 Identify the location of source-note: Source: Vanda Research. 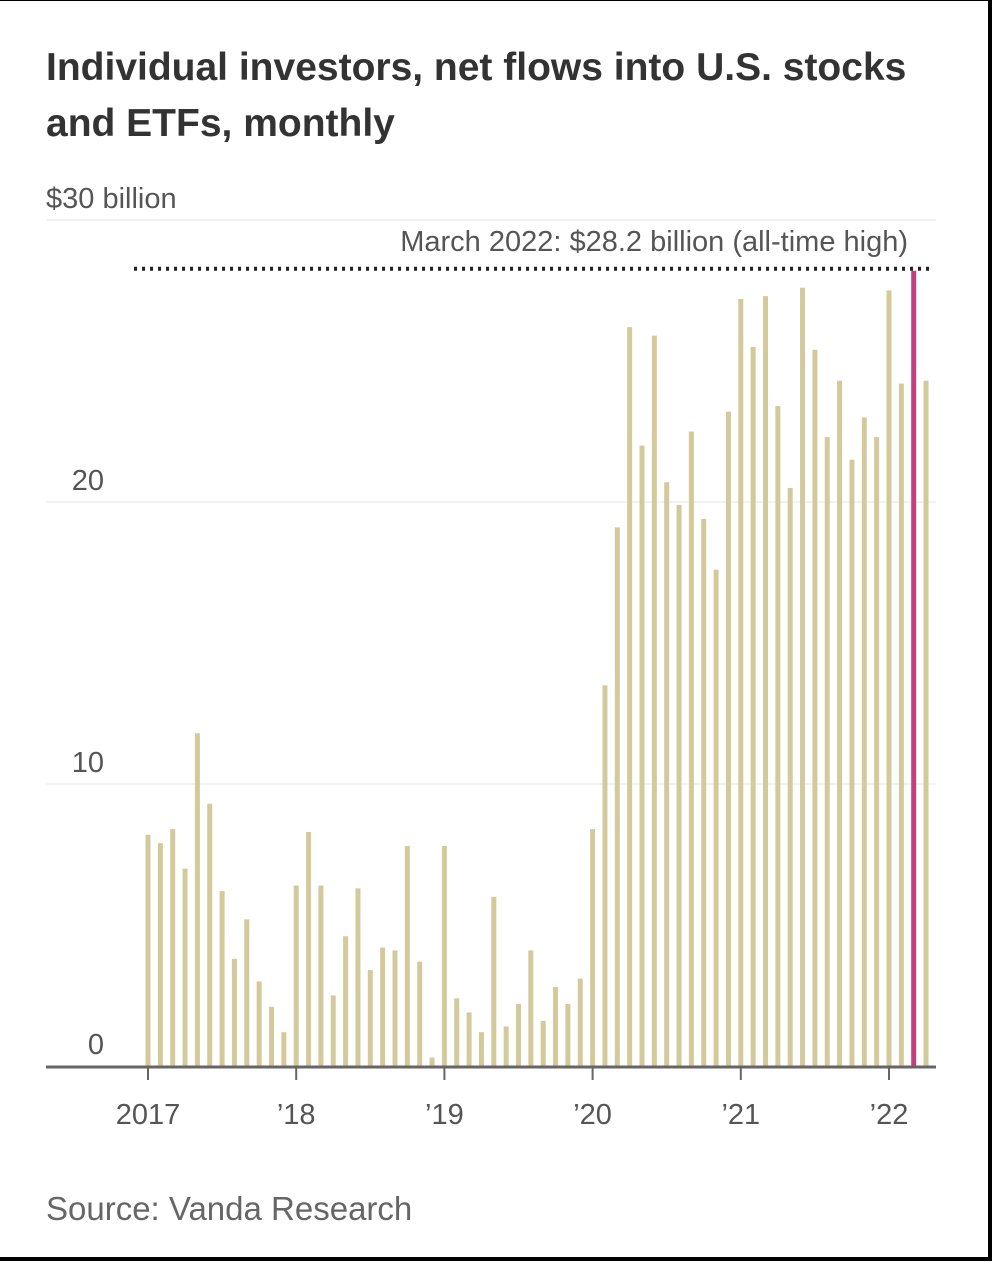
(229, 1208).